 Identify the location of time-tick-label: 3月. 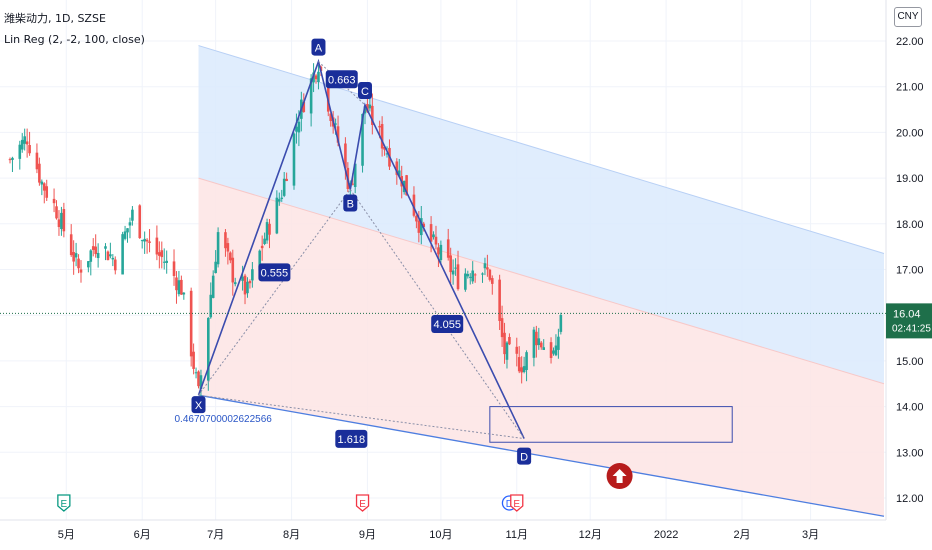
(810, 535).